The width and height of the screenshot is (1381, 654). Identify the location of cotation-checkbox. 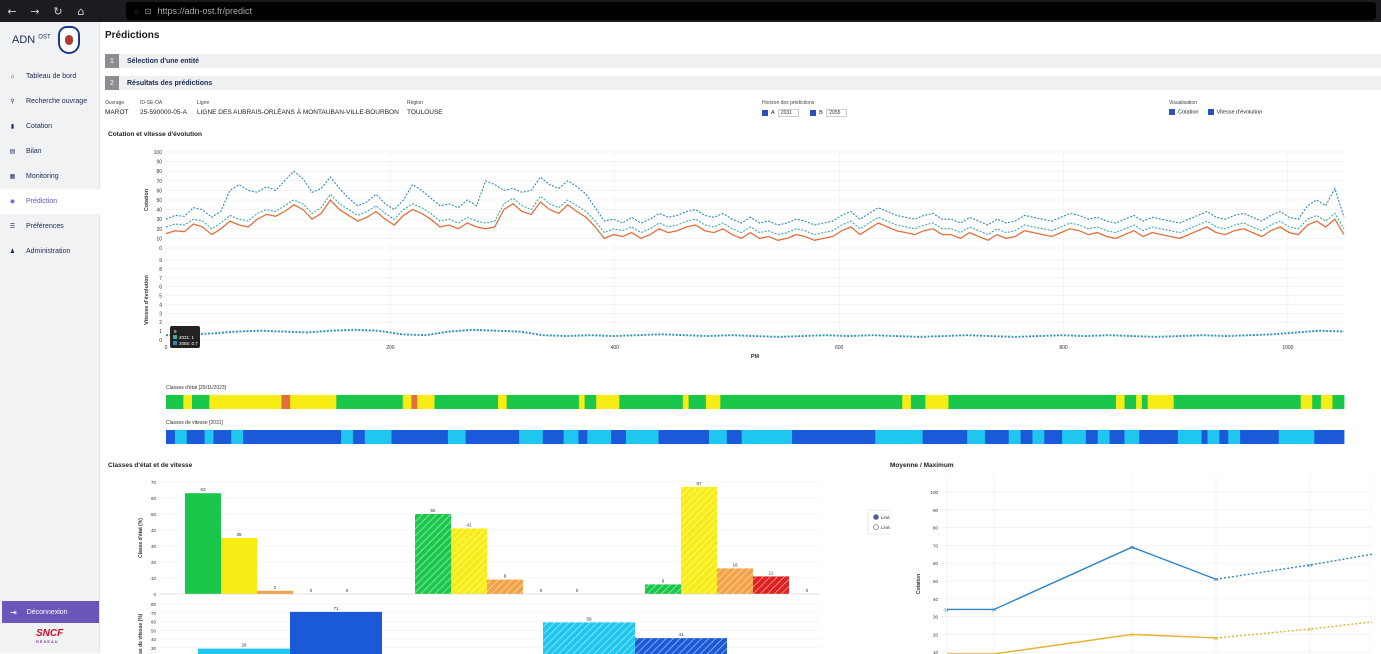
(1172, 112).